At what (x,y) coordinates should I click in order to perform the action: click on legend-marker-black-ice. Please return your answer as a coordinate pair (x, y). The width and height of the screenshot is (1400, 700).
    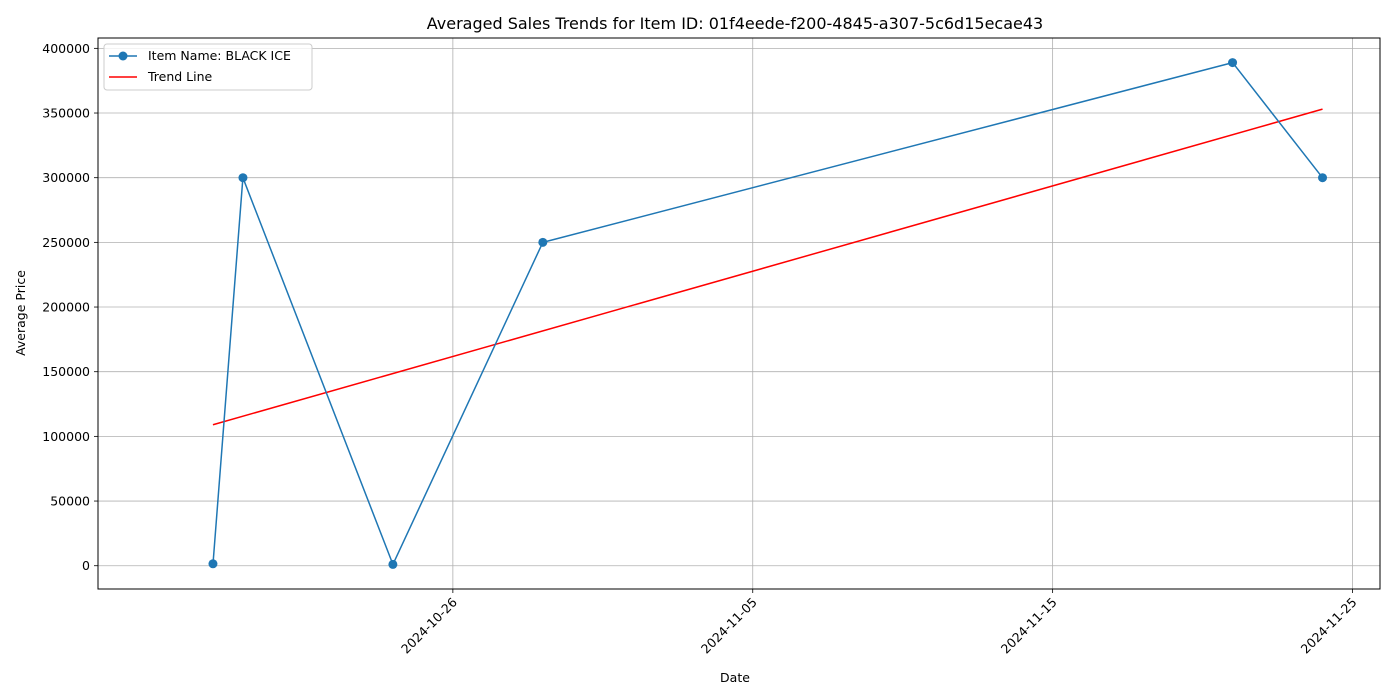
    Looking at the image, I should click on (123, 56).